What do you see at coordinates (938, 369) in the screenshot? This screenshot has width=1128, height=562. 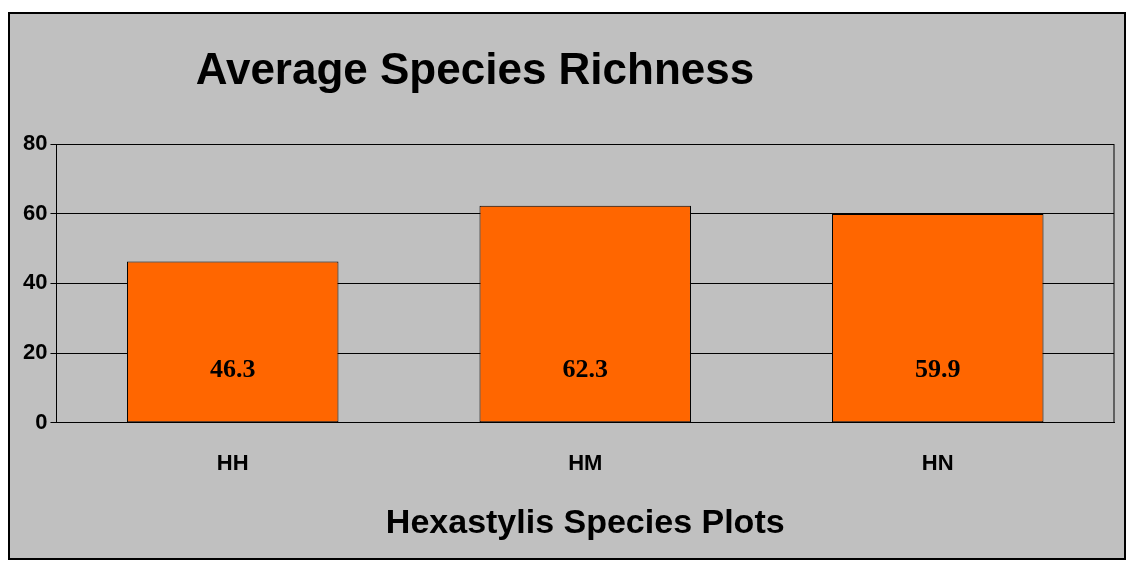 I see `data-label: 59.9` at bounding box center [938, 369].